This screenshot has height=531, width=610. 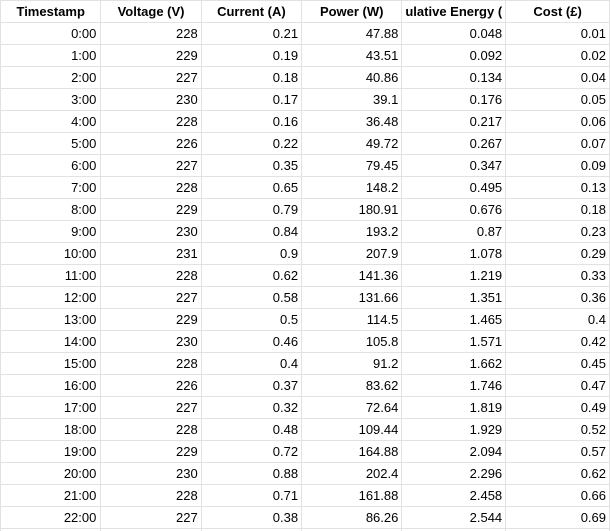 I want to click on table-cell: 161.88, so click(x=352, y=495).